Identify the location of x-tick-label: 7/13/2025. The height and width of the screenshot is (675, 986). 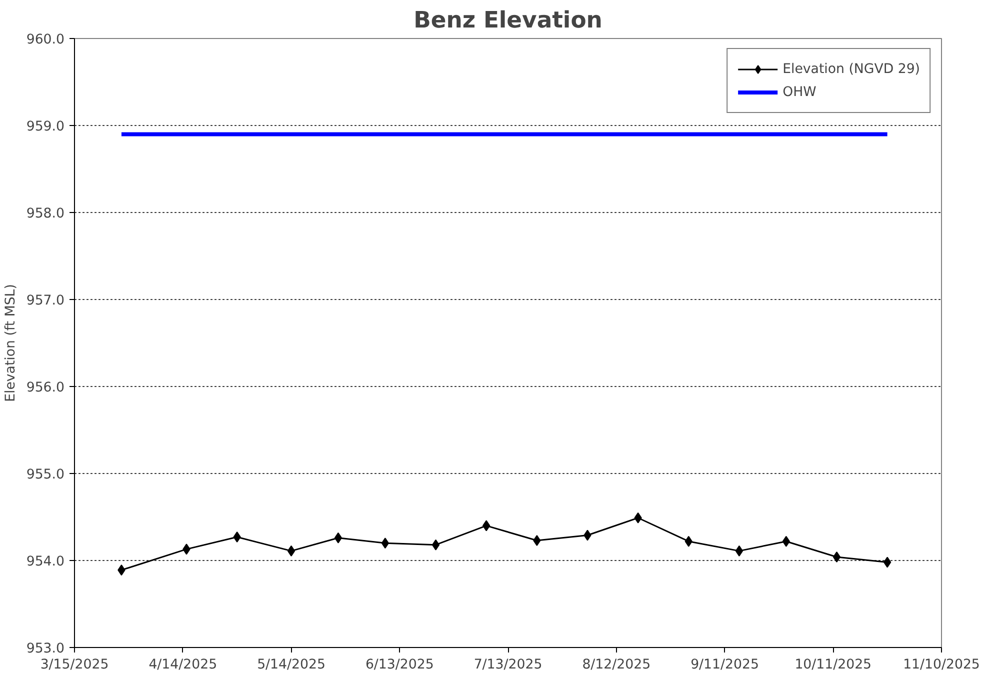
(508, 665).